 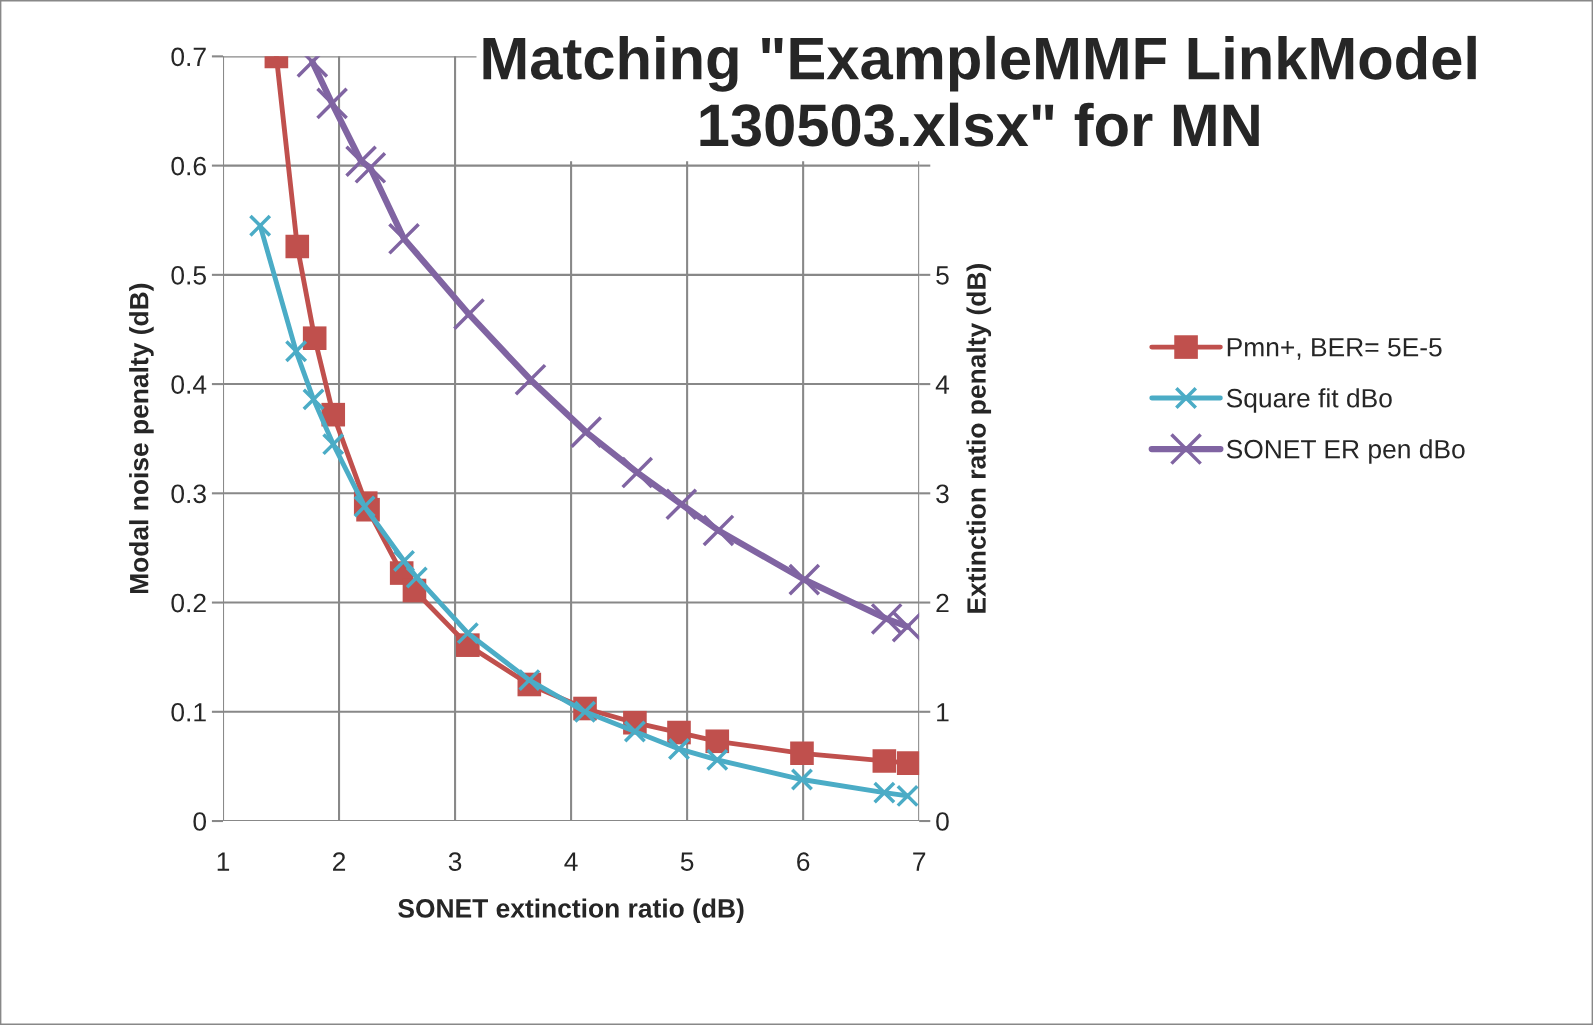 I want to click on y2-axis-title: Extinction ratio penalty (dB), so click(x=979, y=438).